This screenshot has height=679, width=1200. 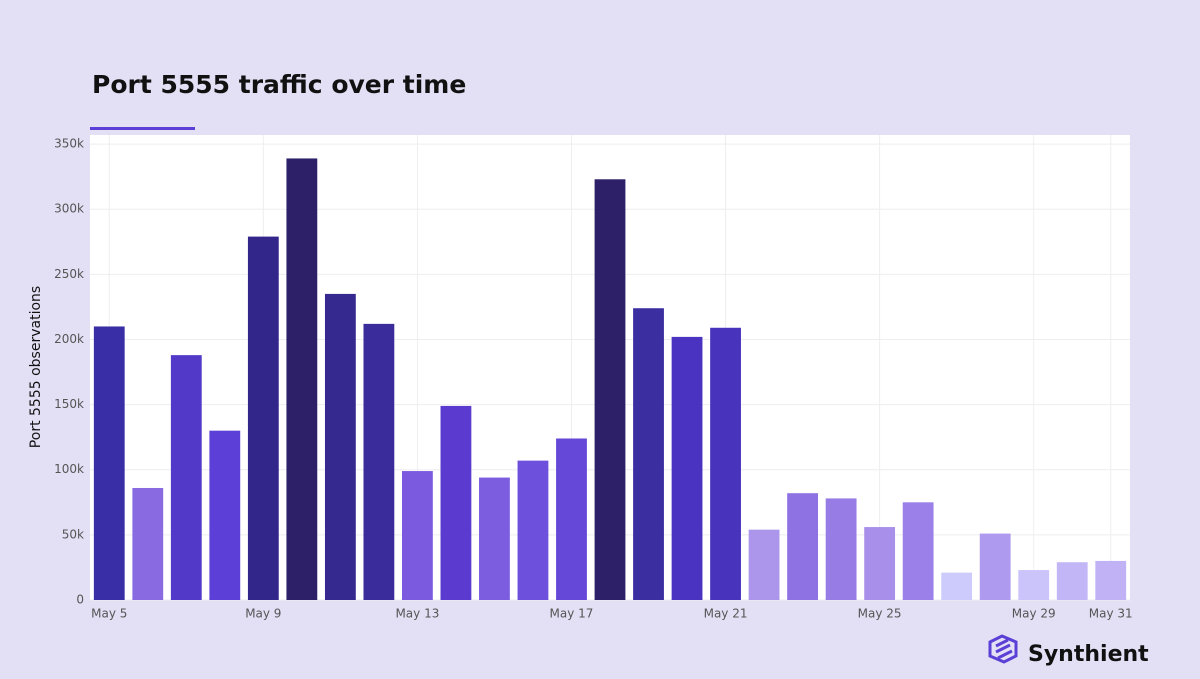 I want to click on brand-name: Synthient, so click(x=1088, y=654).